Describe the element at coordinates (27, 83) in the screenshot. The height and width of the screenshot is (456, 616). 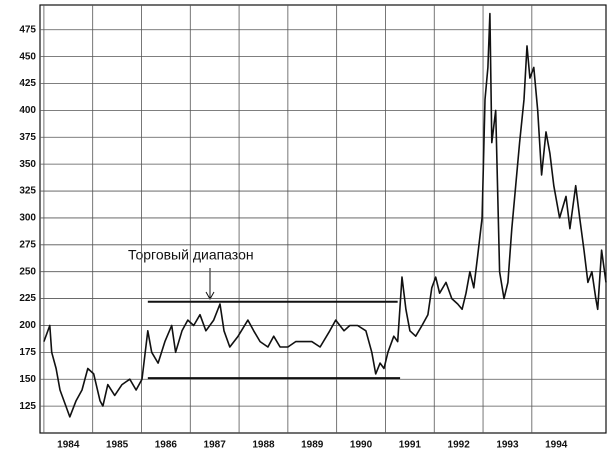
I see `y-tick-label: 425` at that location.